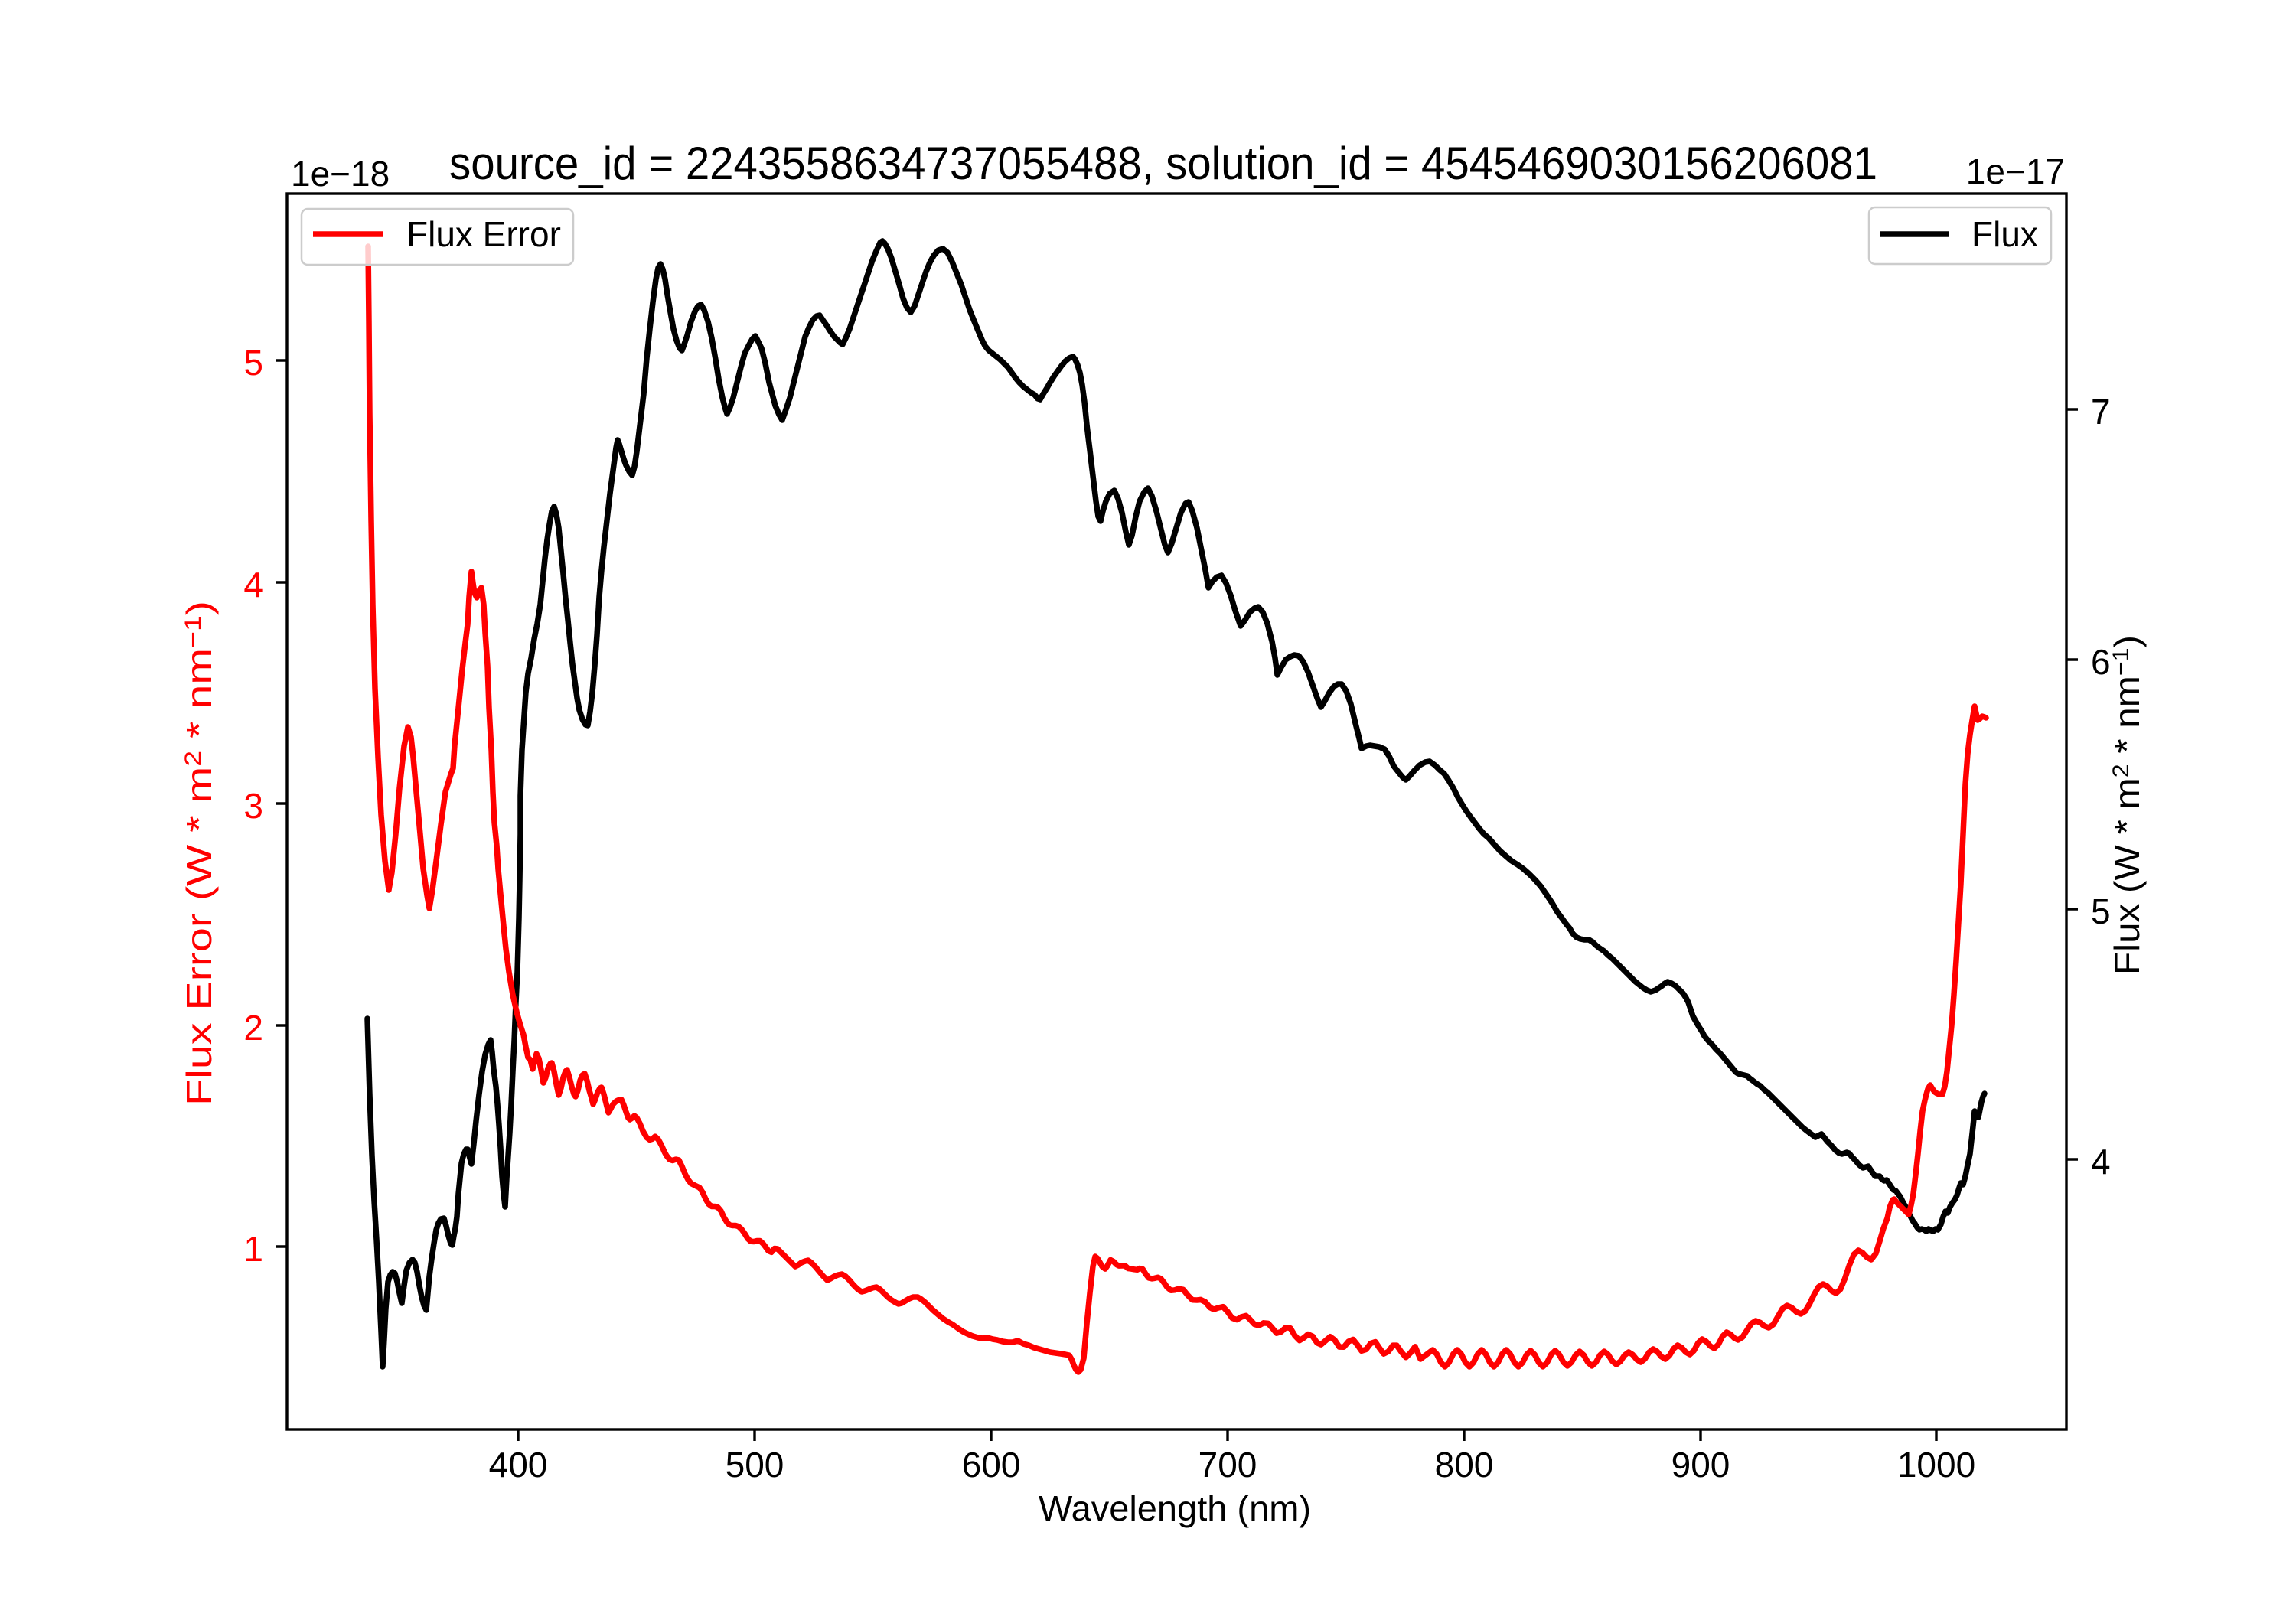 This screenshot has width=2296, height=1607. I want to click on svg-text: Flux Error (W * m2 * nm−1), so click(199, 853).